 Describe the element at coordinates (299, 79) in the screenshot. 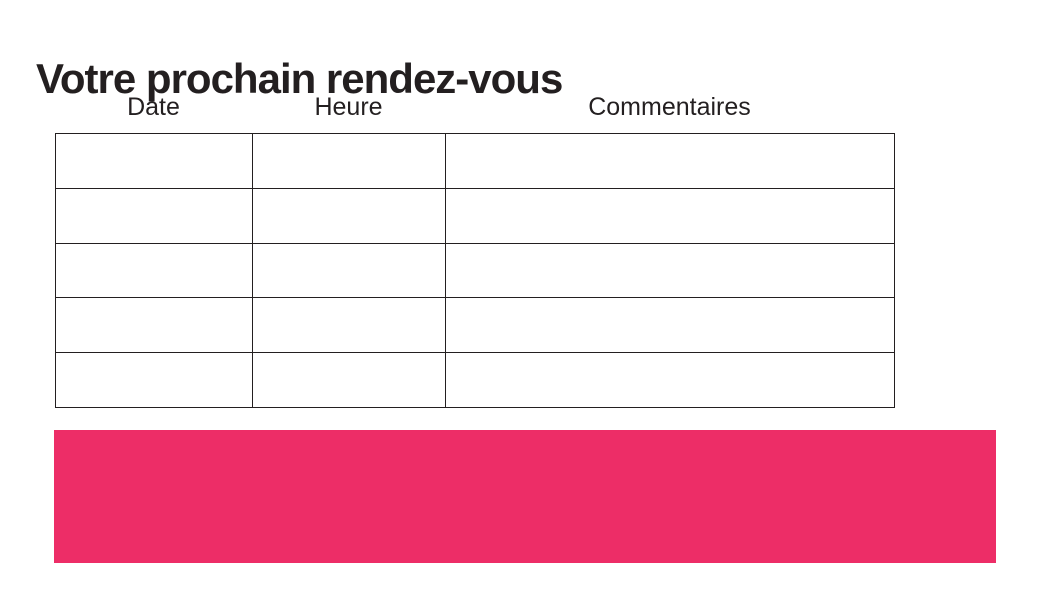

I see `page-title: Votre prochain rendez-vous` at that location.